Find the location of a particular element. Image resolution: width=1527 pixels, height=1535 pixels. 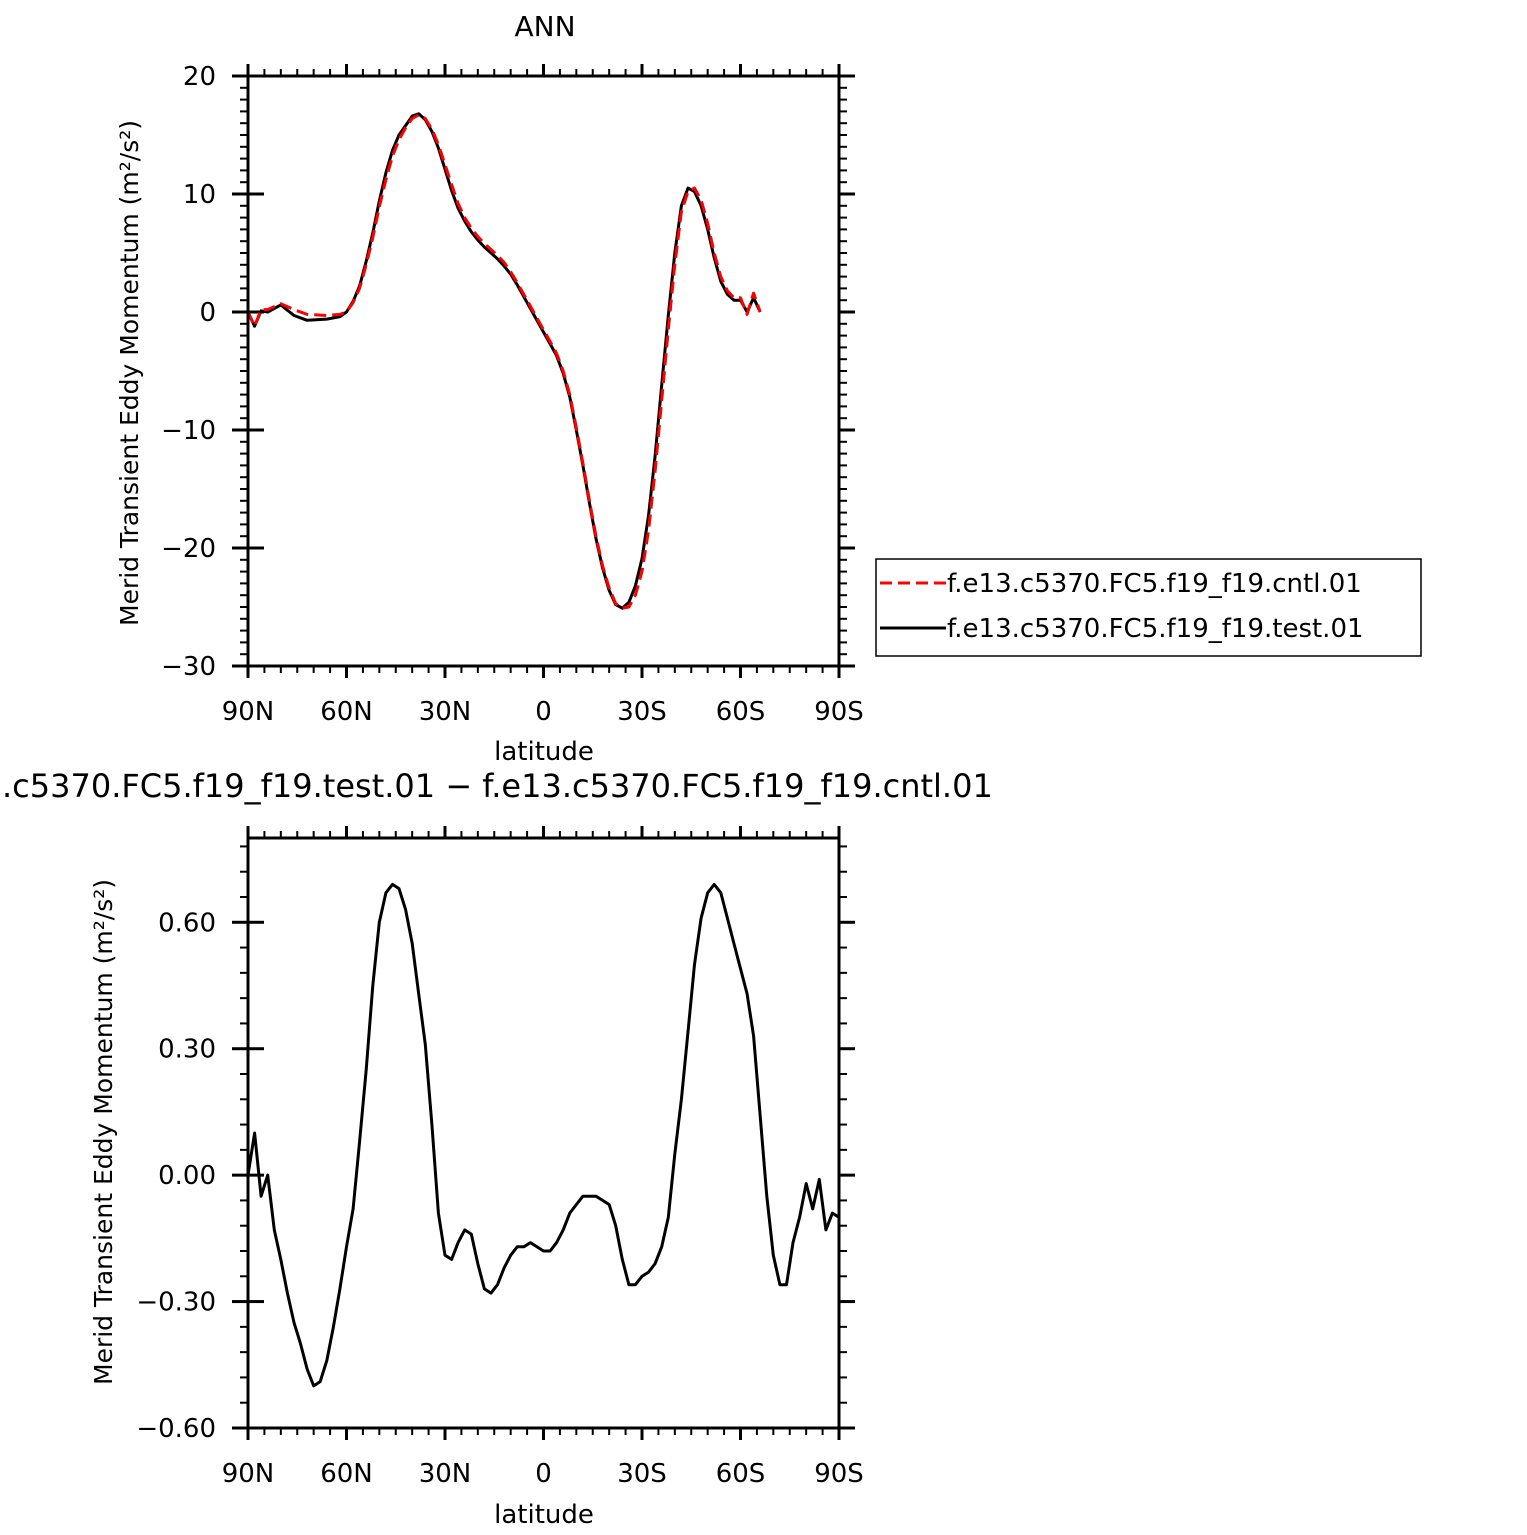

top-series-lines is located at coordinates (504, 361).